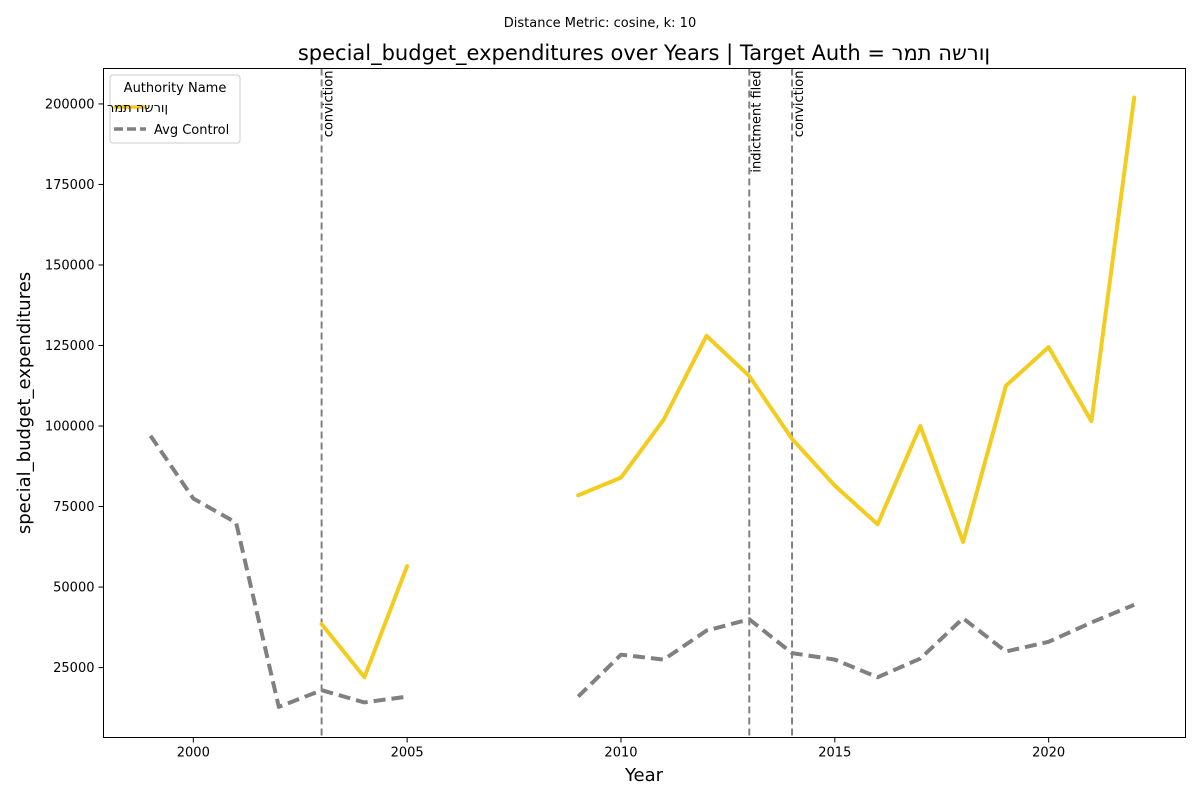 Image resolution: width=1200 pixels, height=800 pixels. What do you see at coordinates (70, 346) in the screenshot?
I see `y-tick-label: 125000` at bounding box center [70, 346].